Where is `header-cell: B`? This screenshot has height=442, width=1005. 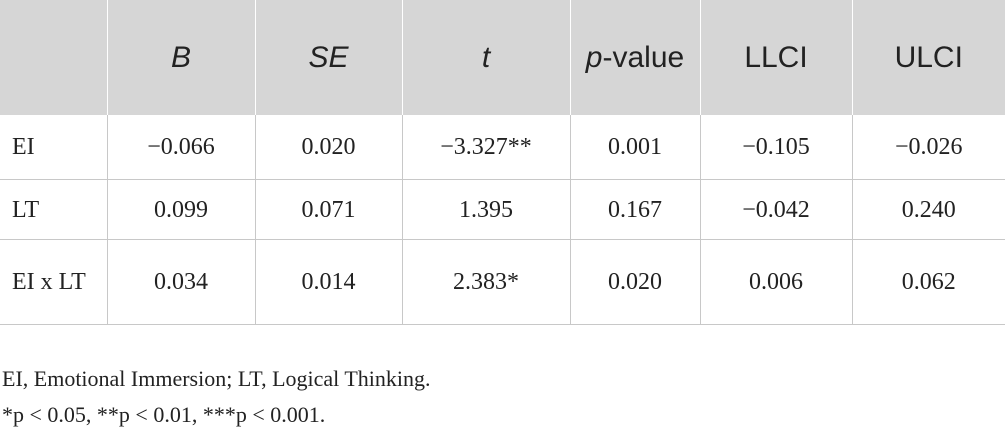
header-cell: B is located at coordinates (180, 57).